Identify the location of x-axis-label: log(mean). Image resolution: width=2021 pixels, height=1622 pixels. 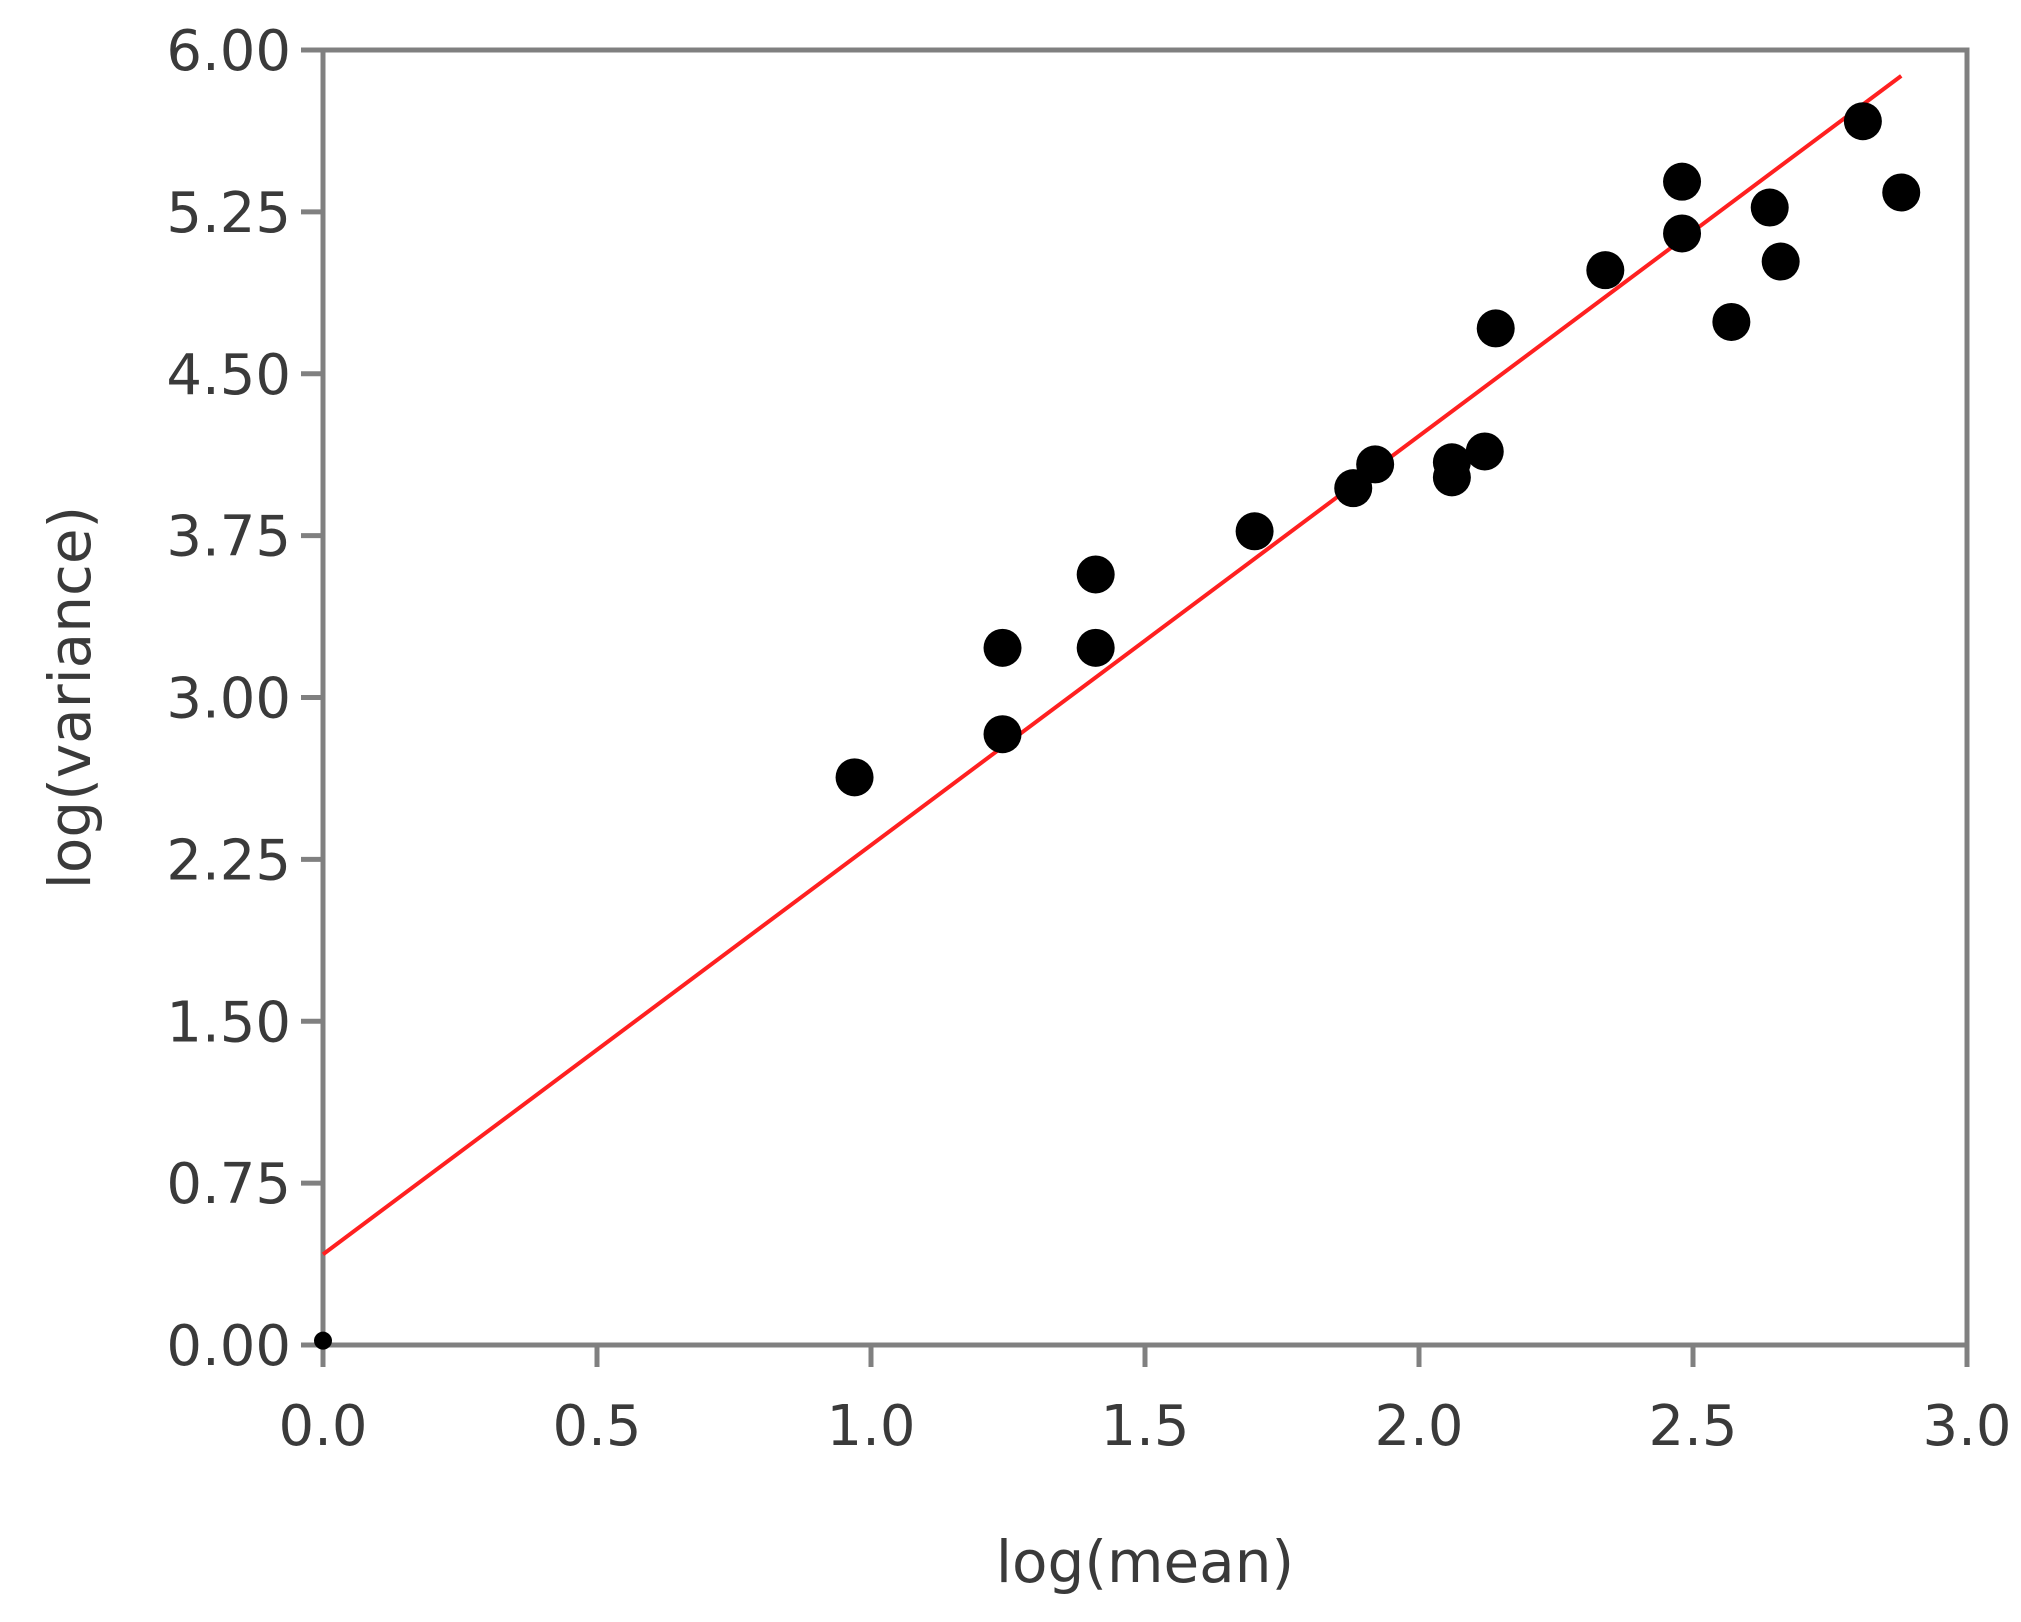
(1145, 1562).